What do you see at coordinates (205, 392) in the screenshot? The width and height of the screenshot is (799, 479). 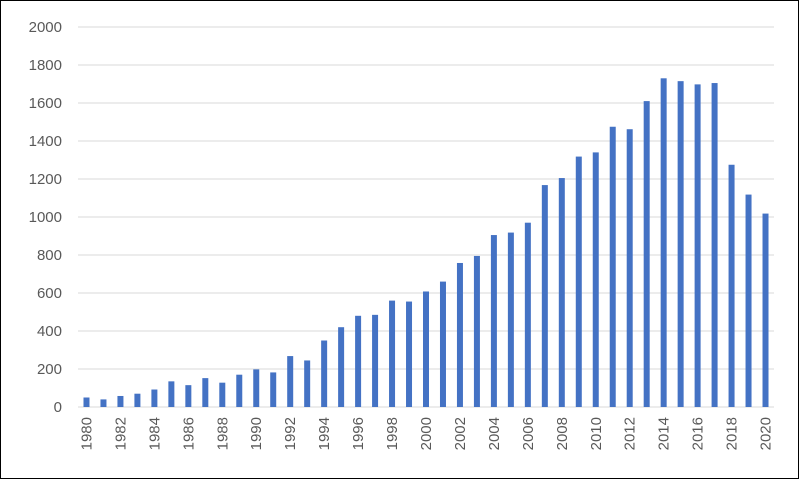 I see `bar-1987` at bounding box center [205, 392].